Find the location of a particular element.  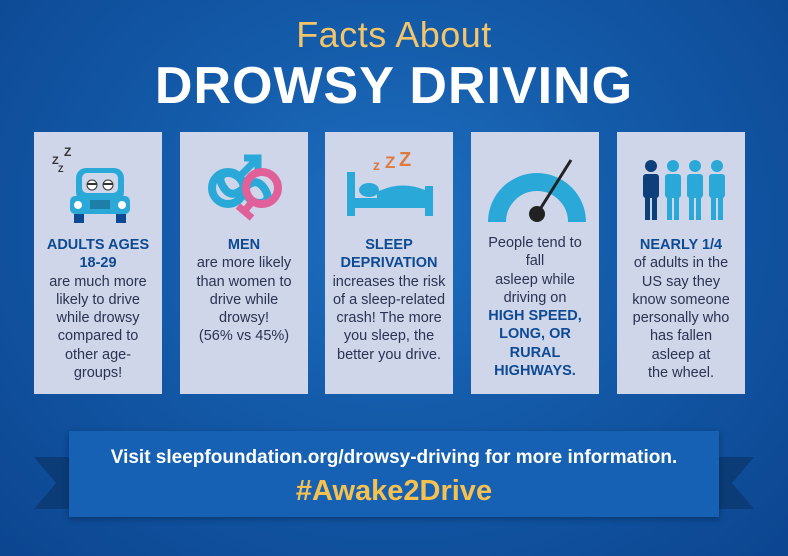

card-heading: ADULTS AGES is located at coordinates (98, 245).